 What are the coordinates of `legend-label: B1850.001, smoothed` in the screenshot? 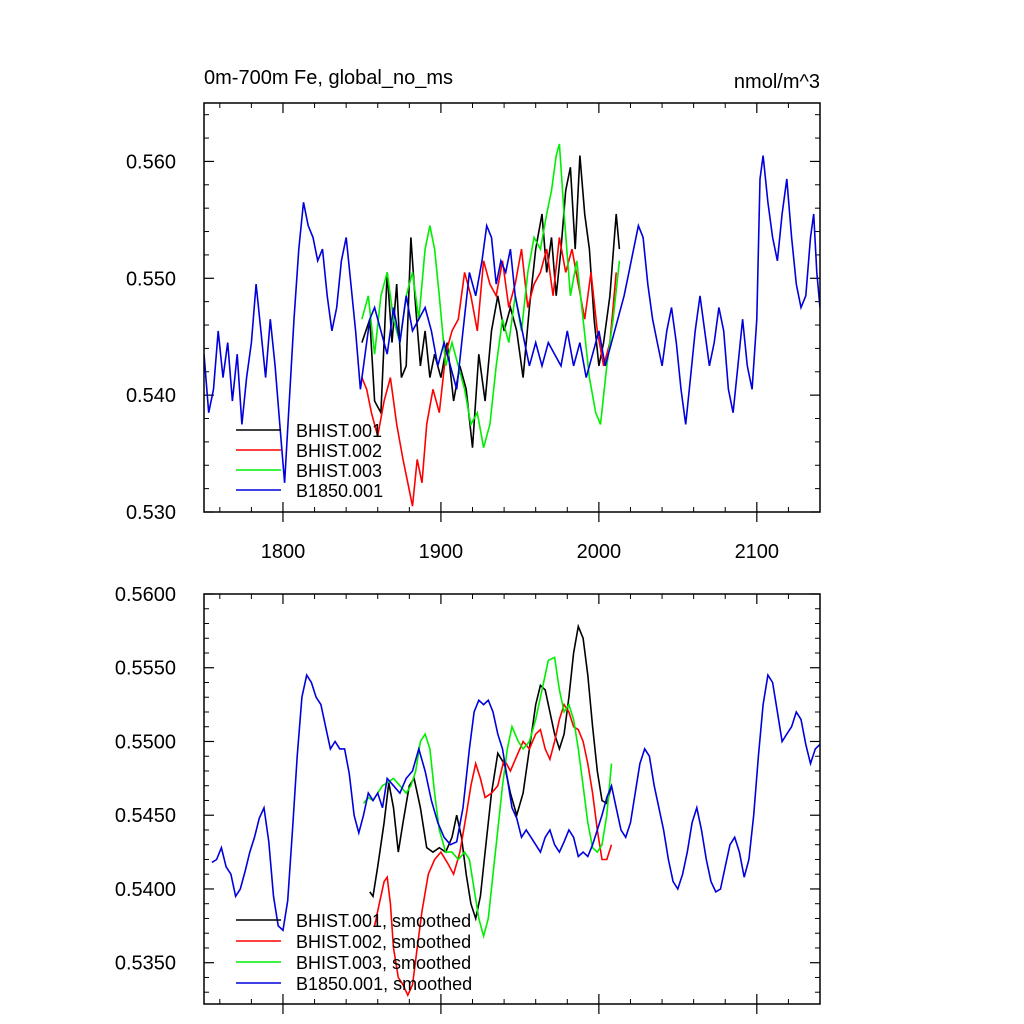 It's located at (384, 984).